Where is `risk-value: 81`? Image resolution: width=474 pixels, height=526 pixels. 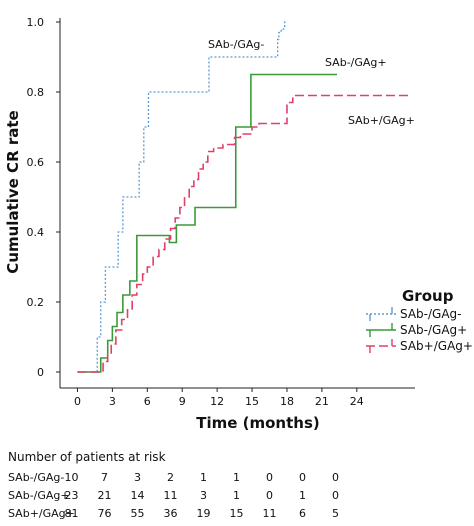 risk-value: 81 is located at coordinates (71, 513).